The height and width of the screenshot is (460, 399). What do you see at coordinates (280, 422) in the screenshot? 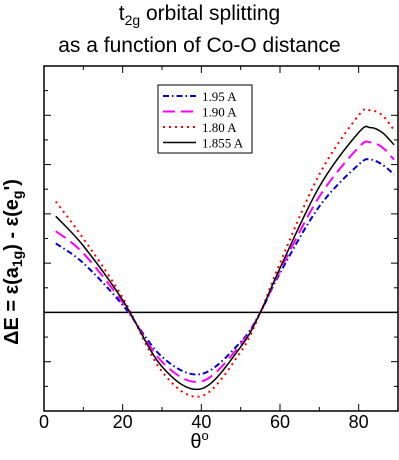
I see `x-tick-label: 60` at bounding box center [280, 422].